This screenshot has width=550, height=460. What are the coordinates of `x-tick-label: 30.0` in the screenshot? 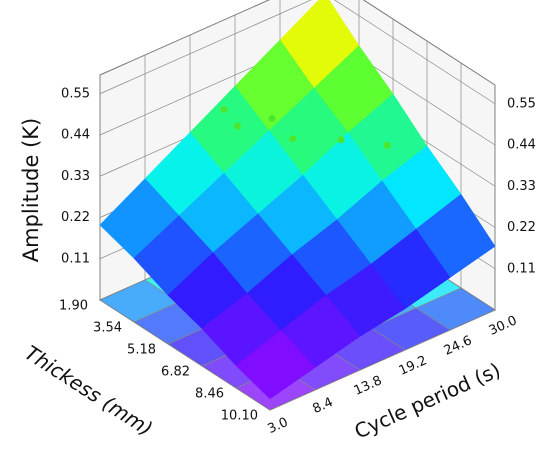 It's located at (503, 325).